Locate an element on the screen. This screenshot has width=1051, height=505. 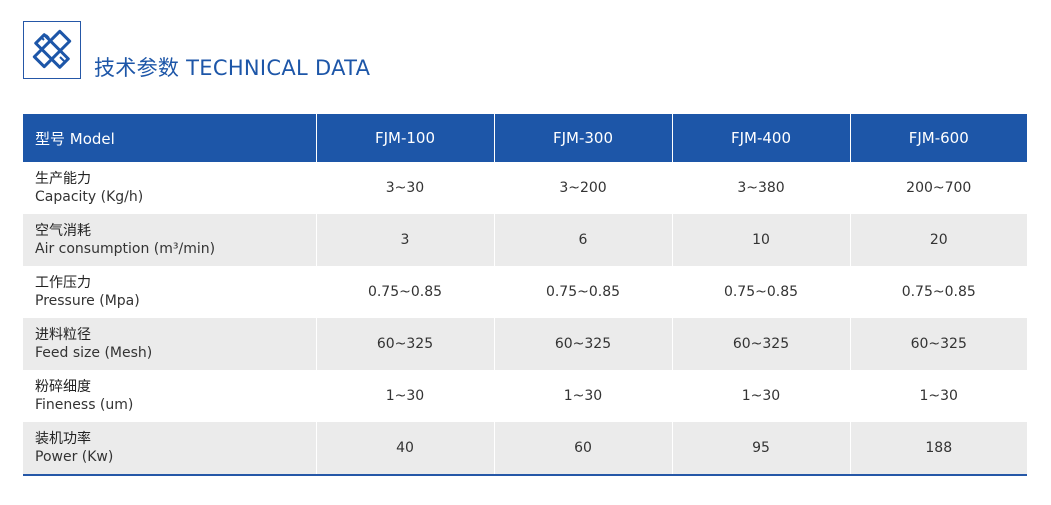
table-cell: 3~200 is located at coordinates (582, 188).